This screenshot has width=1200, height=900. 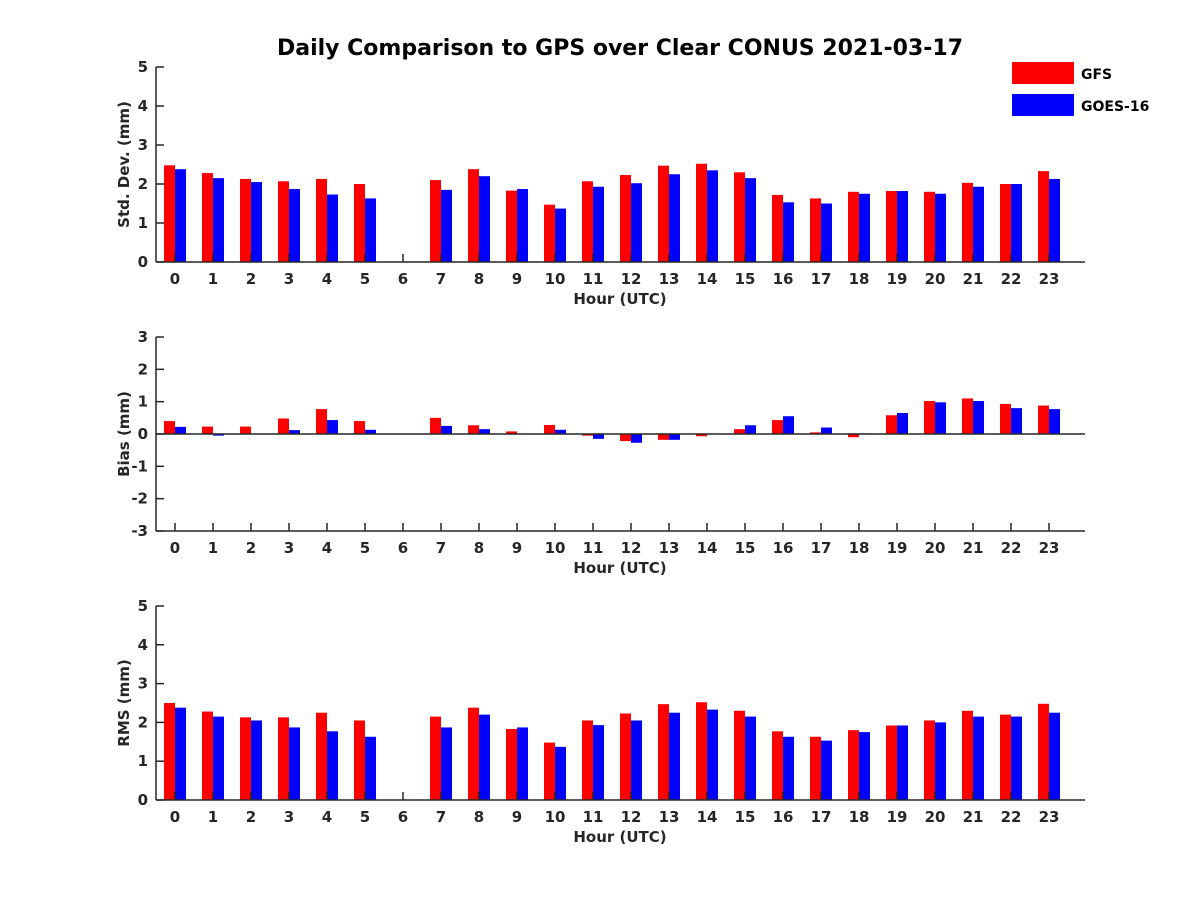 What do you see at coordinates (175, 279) in the screenshot?
I see `std-x-tick-label: 0` at bounding box center [175, 279].